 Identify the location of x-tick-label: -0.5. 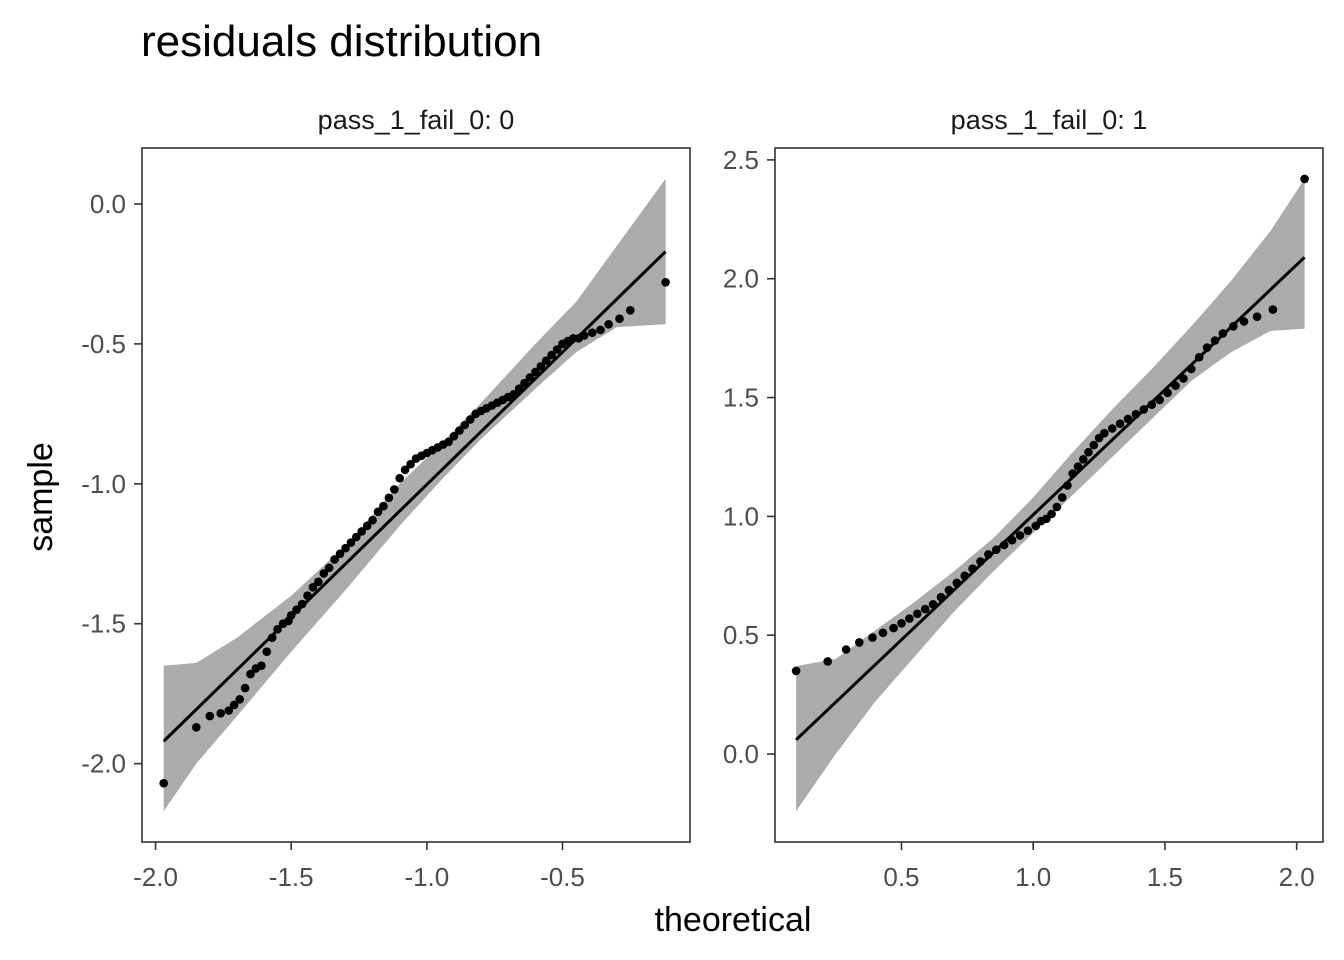
(562, 877).